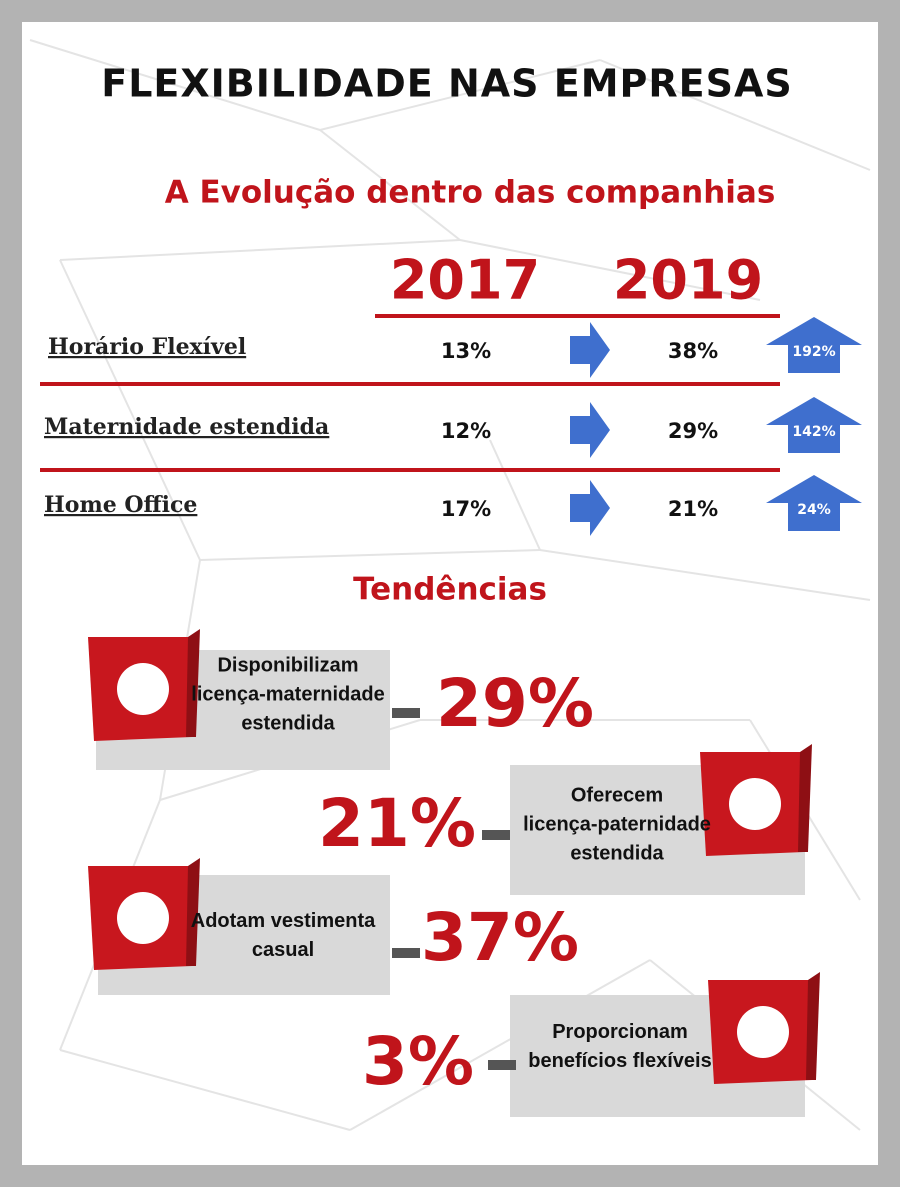 Image resolution: width=900 pixels, height=1187 pixels. I want to click on card-text: casual, so click(283, 950).